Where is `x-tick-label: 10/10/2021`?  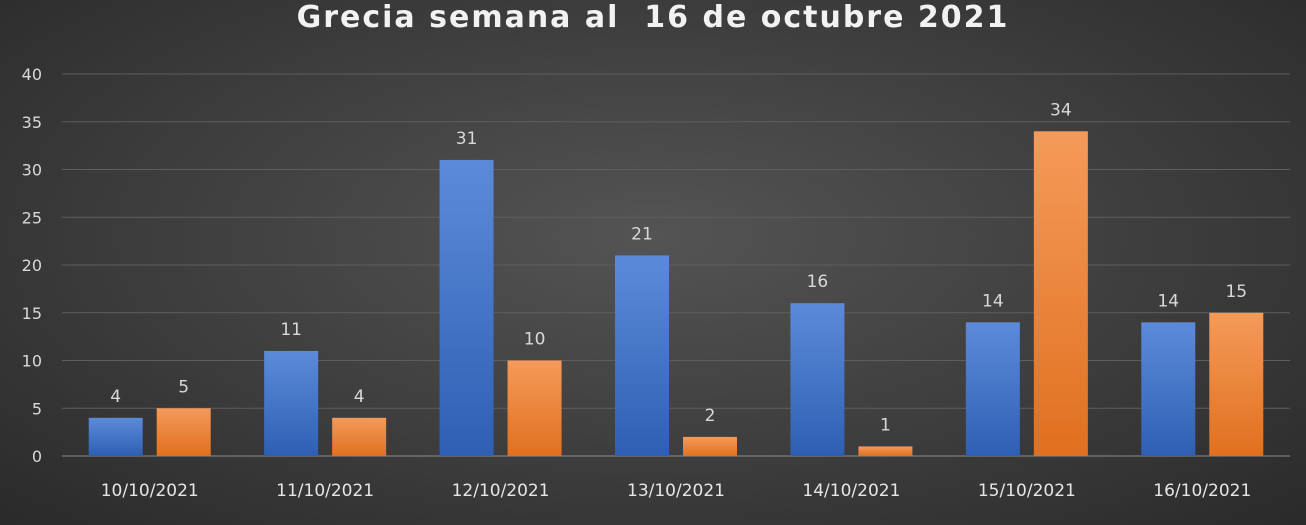
x-tick-label: 10/10/2021 is located at coordinates (150, 491).